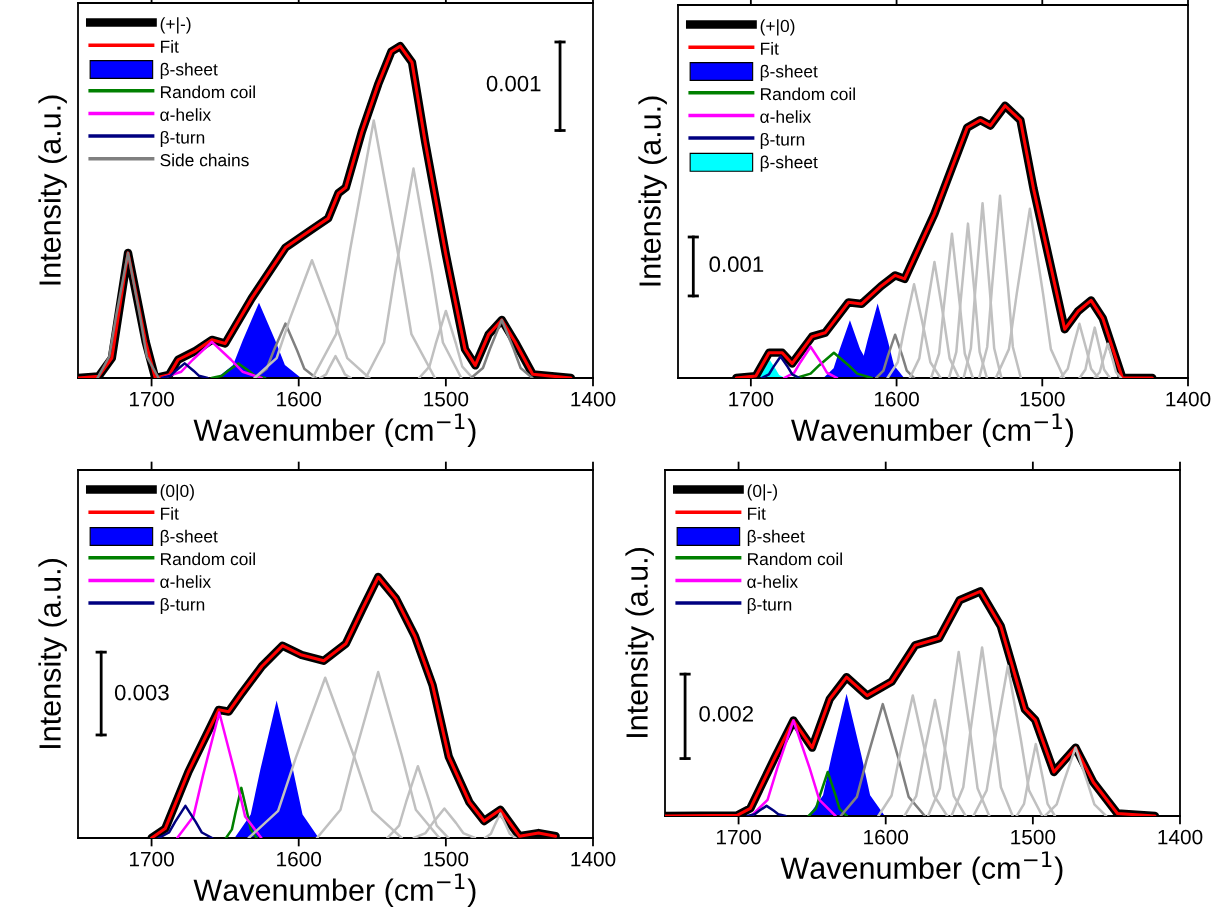 The height and width of the screenshot is (907, 1212). I want to click on legend-label: (+|-), so click(175, 25).